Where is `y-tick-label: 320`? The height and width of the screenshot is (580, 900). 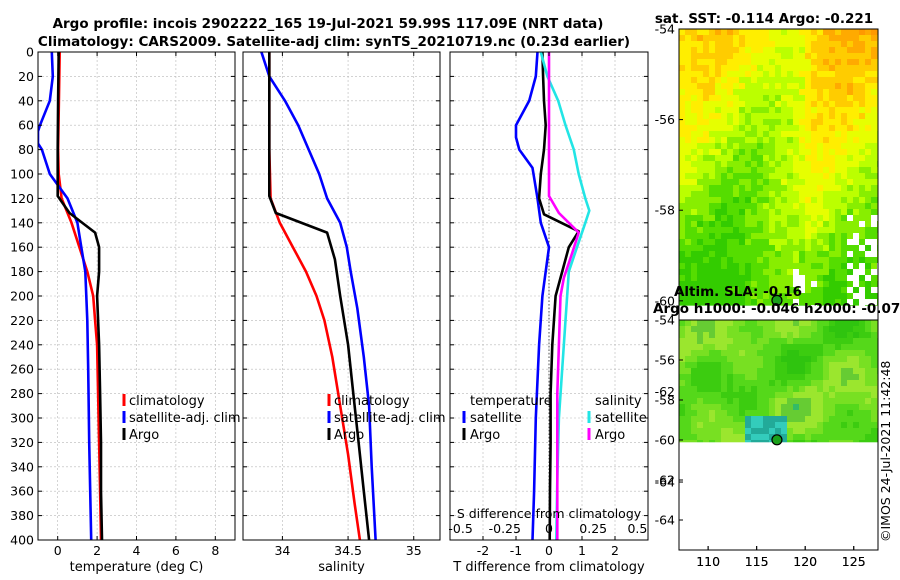 y-tick-label: 320 is located at coordinates (22, 442).